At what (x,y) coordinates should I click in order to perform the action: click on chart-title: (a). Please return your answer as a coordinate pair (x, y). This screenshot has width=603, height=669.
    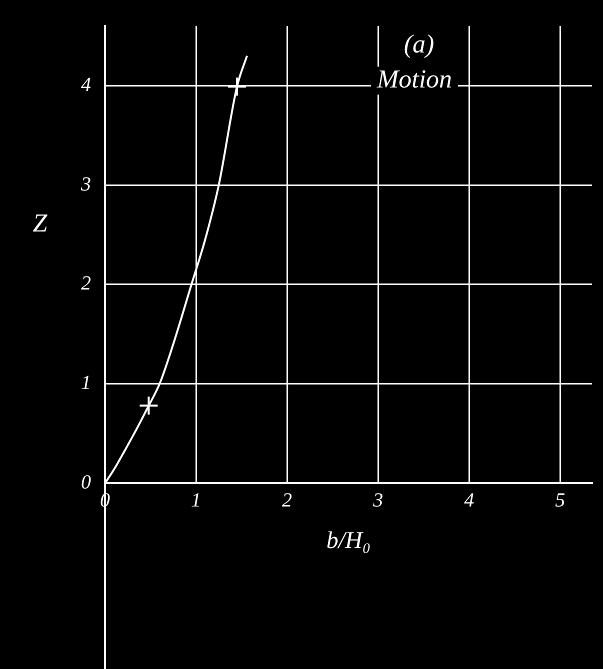
    Looking at the image, I should click on (419, 44).